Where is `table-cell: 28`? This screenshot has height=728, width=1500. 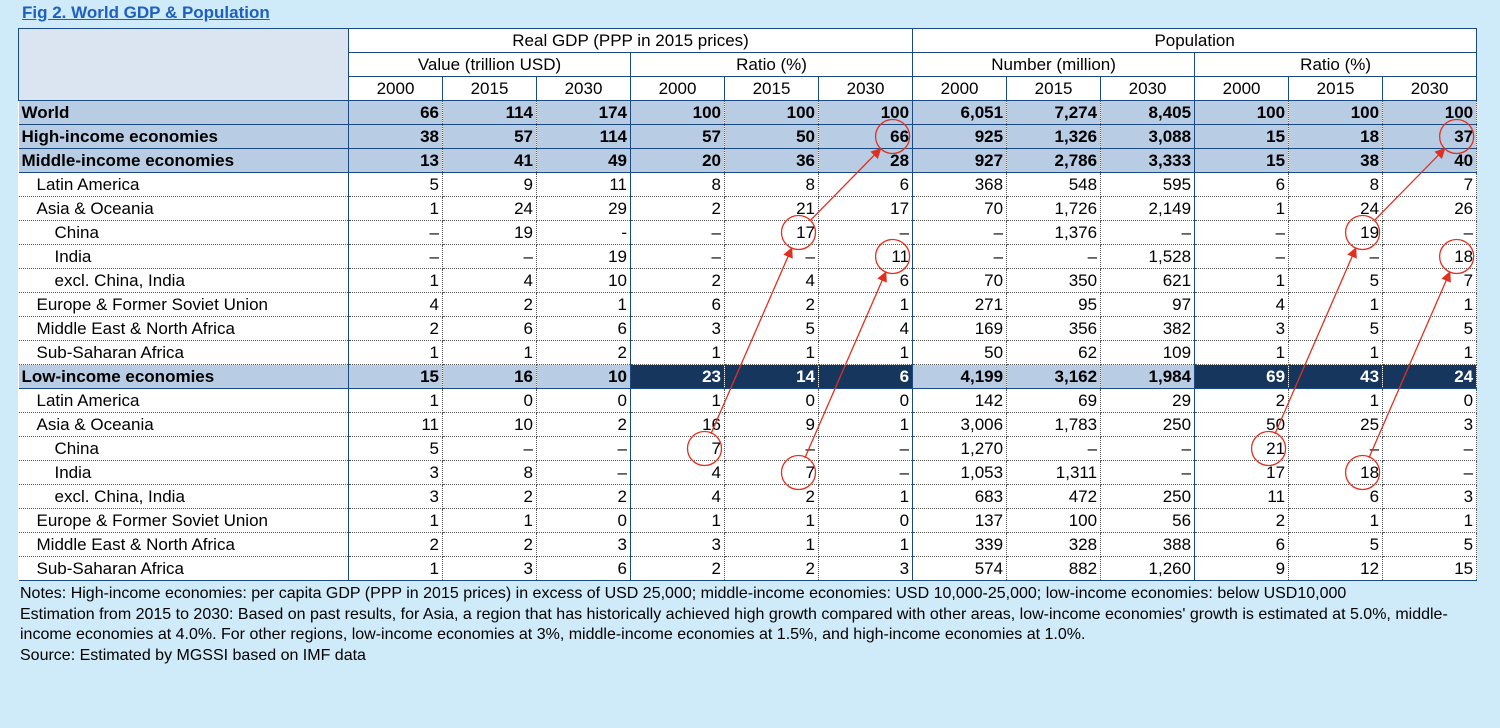
table-cell: 28 is located at coordinates (866, 160).